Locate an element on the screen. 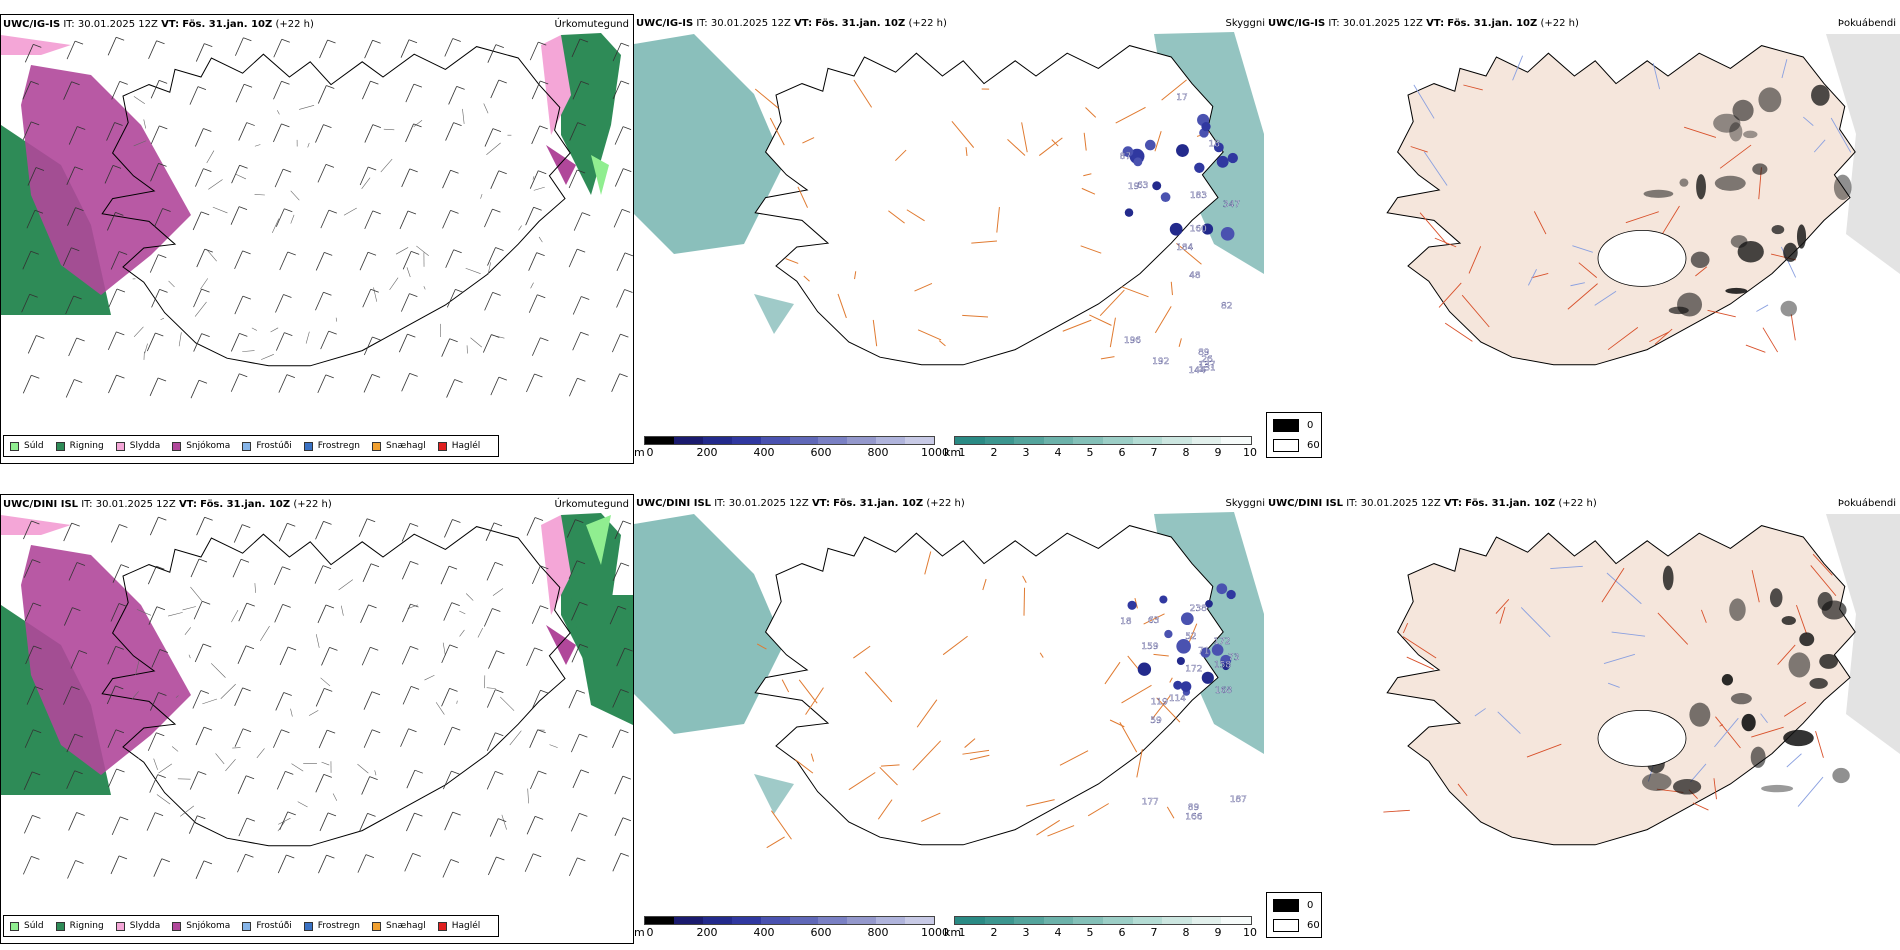 This screenshot has width=1900, height=950. fog-key-top: 0 60 is located at coordinates (1294, 435).